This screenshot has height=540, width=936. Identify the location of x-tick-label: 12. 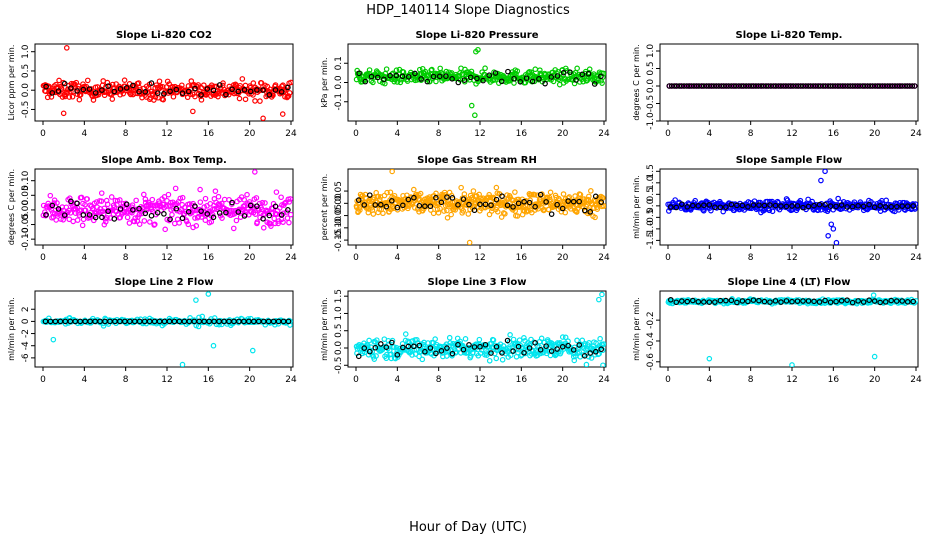
(479, 258).